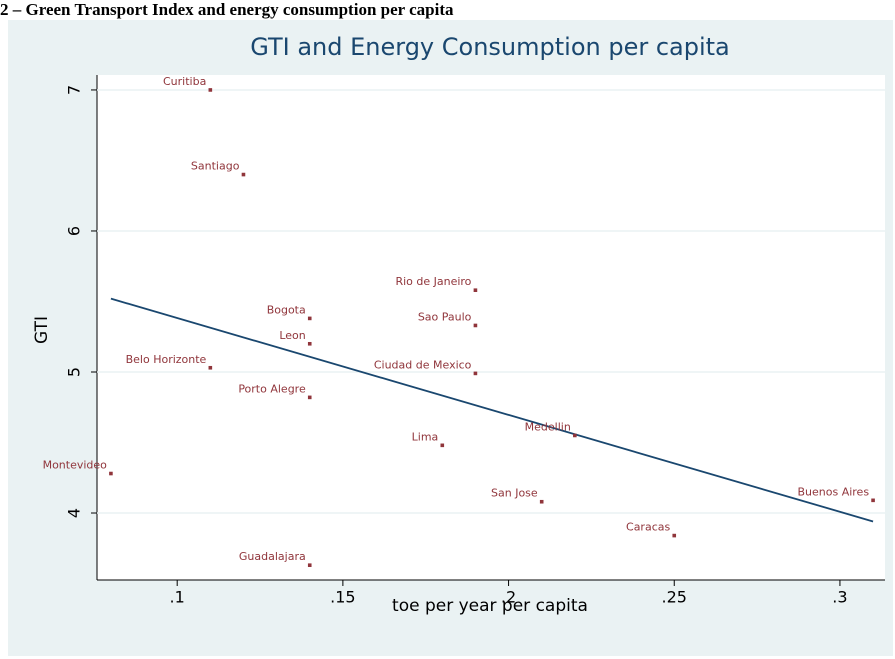 Image resolution: width=895 pixels, height=659 pixels. Describe the element at coordinates (839, 597) in the screenshot. I see `x-tick-label: .3` at that location.